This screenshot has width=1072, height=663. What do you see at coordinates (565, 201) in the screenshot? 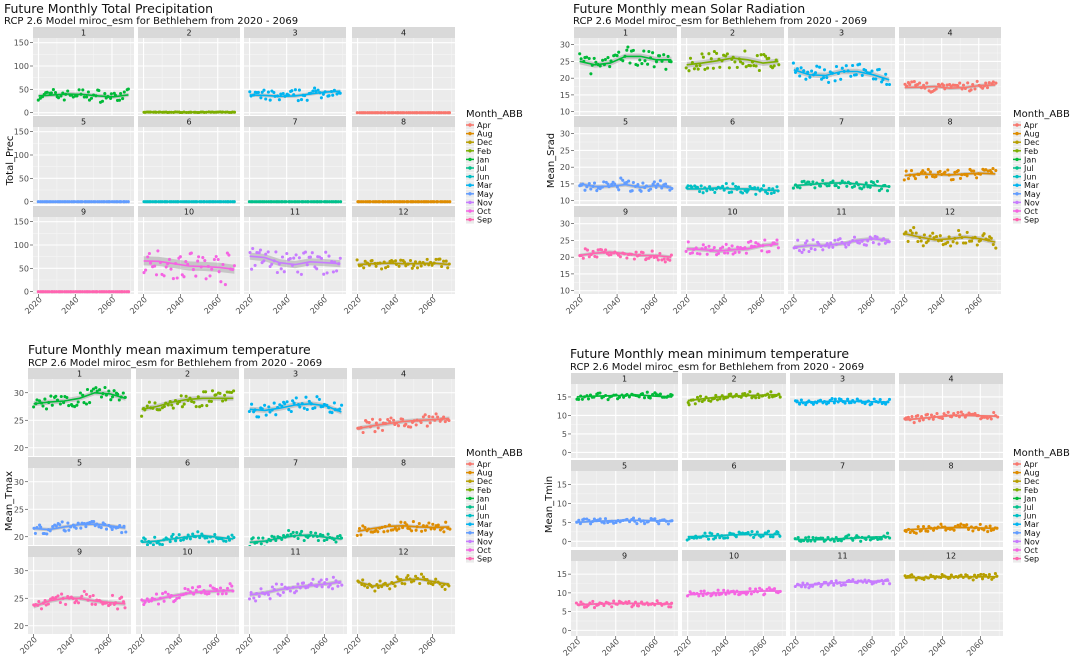
I see `y-tick-label: 10` at bounding box center [565, 201].